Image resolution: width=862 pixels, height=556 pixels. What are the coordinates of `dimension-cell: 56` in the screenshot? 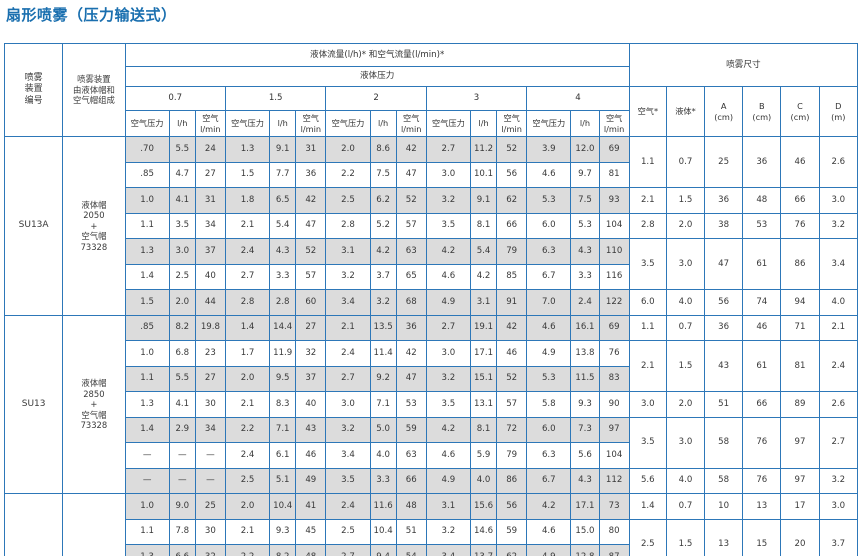 It's located at (724, 302).